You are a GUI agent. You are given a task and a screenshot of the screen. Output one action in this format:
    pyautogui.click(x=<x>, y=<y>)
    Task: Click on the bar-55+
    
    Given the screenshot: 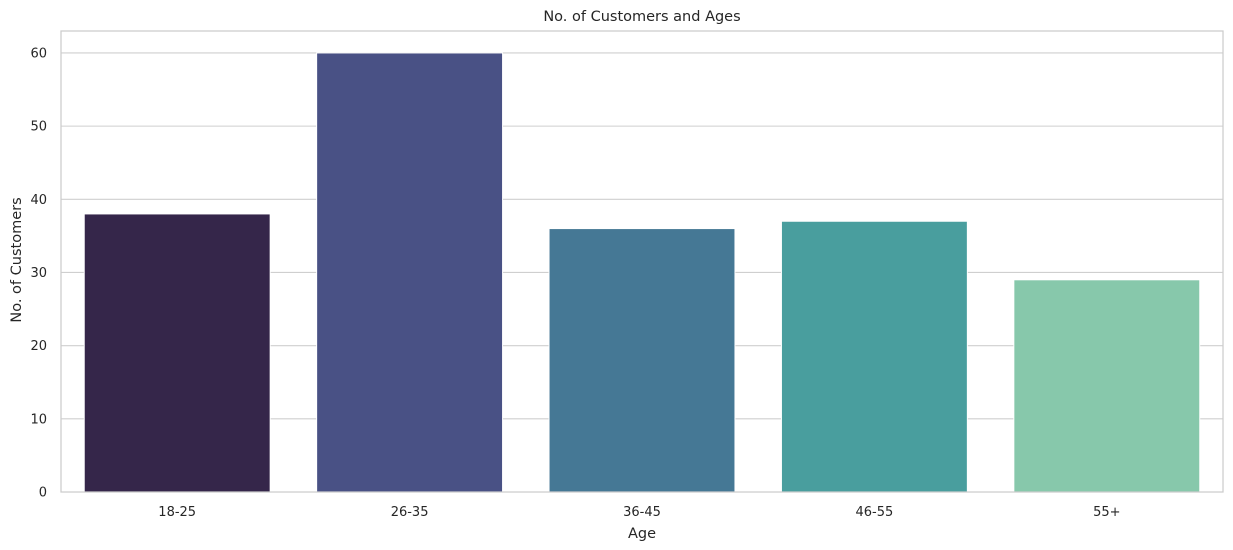 What is the action you would take?
    pyautogui.click(x=1107, y=386)
    